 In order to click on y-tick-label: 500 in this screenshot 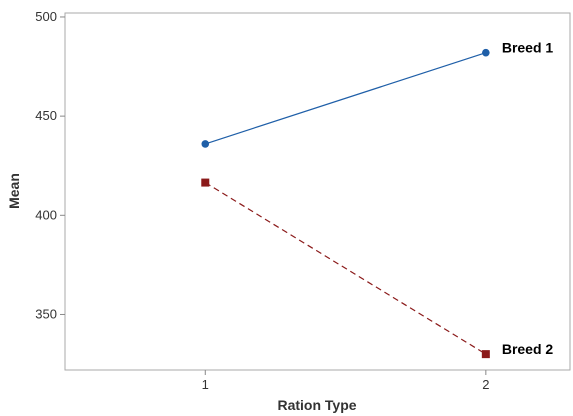, I will do `click(46, 16)`.